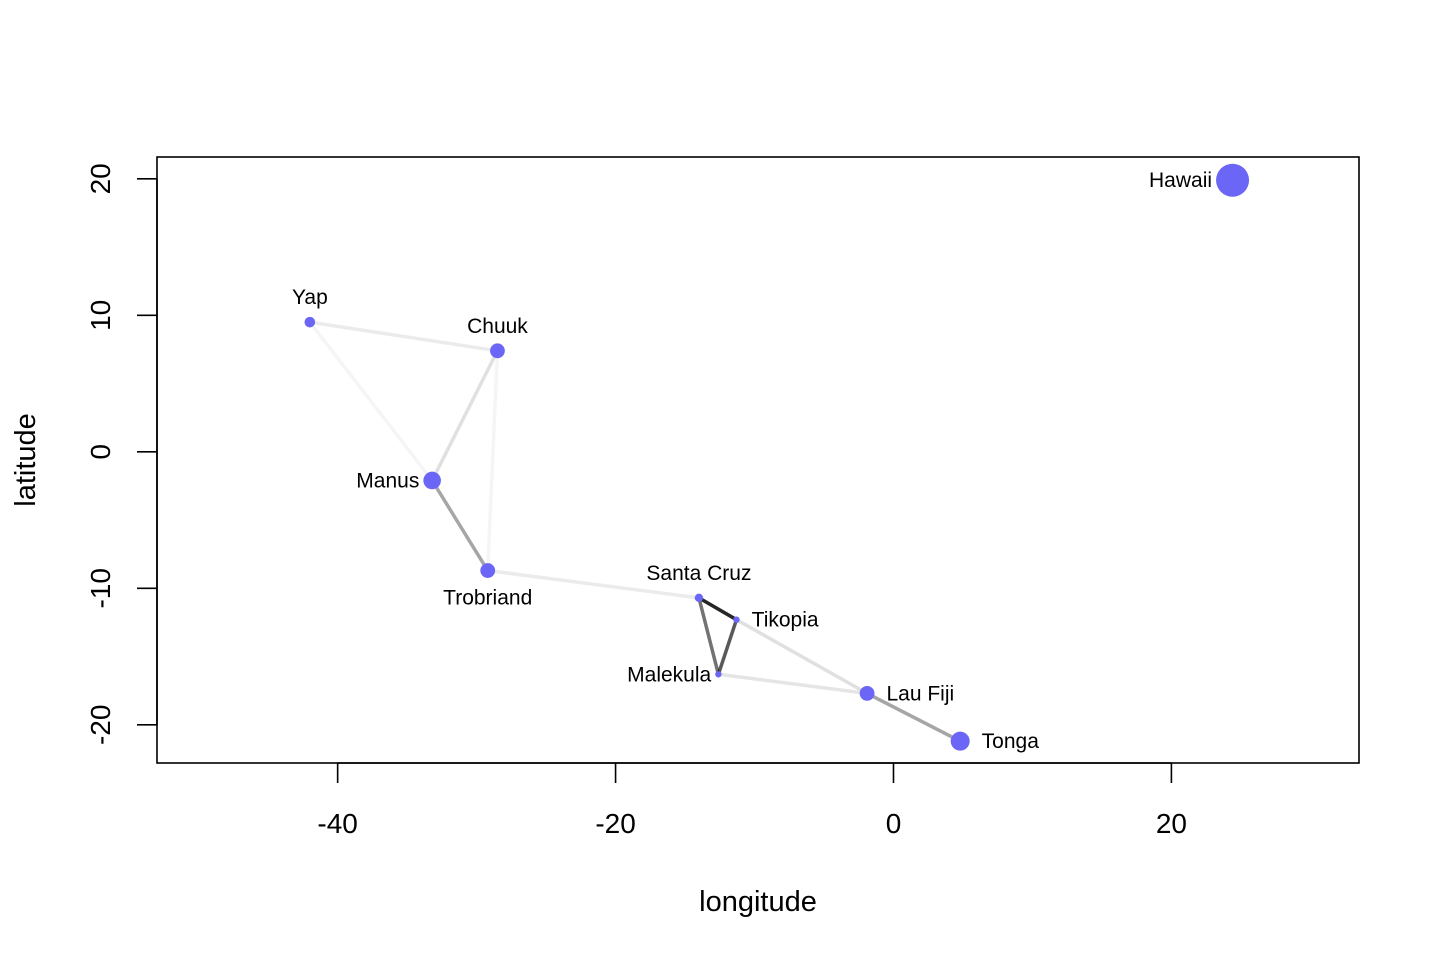 Image resolution: width=1440 pixels, height=960 pixels. I want to click on point-label: Trobriand, so click(487, 598).